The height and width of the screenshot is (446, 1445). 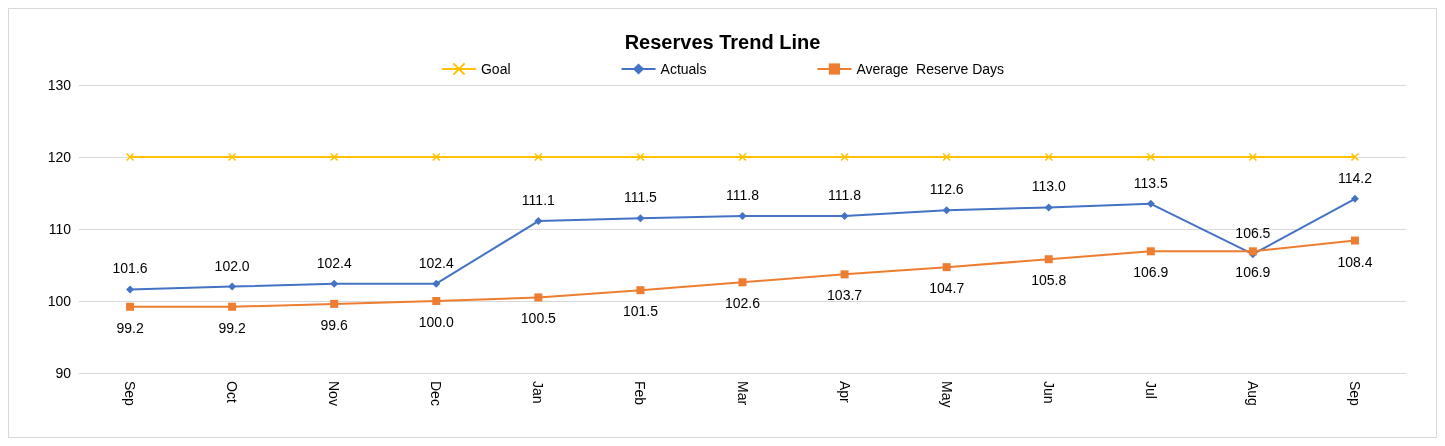 What do you see at coordinates (946, 189) in the screenshot?
I see `data-label: 112.6` at bounding box center [946, 189].